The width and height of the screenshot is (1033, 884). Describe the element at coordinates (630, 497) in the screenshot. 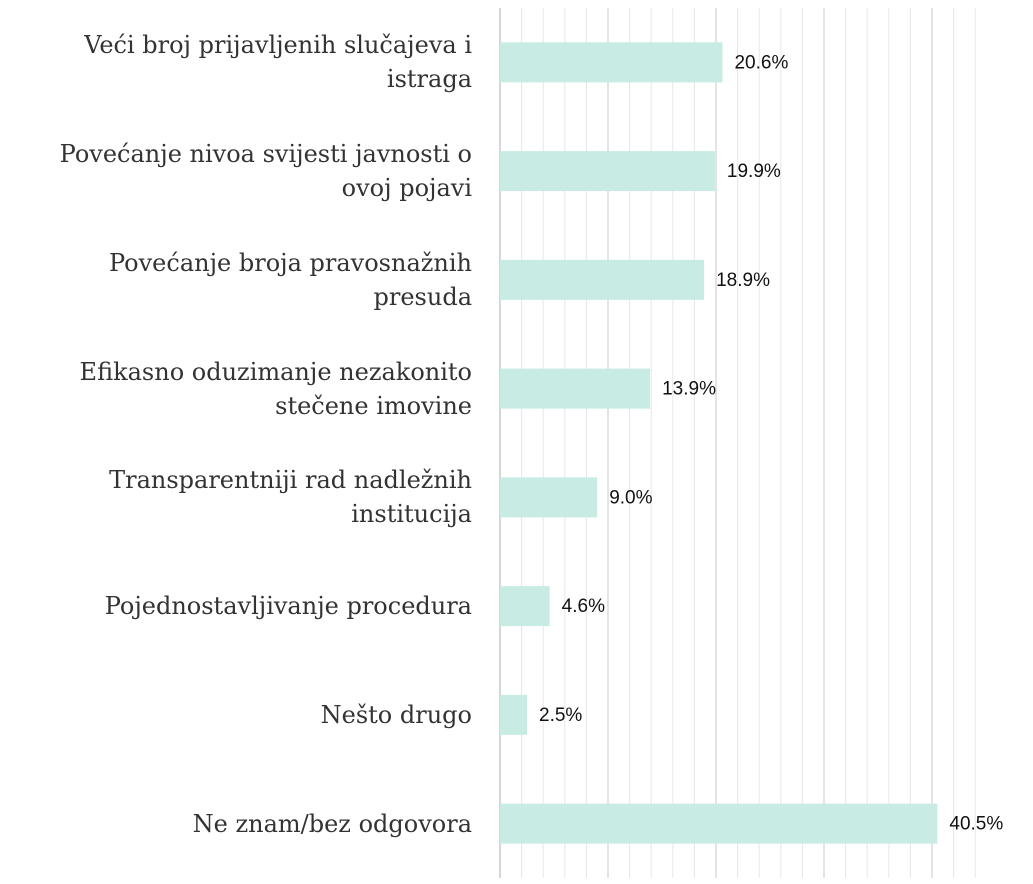

I see `value-label: 9.0%` at that location.